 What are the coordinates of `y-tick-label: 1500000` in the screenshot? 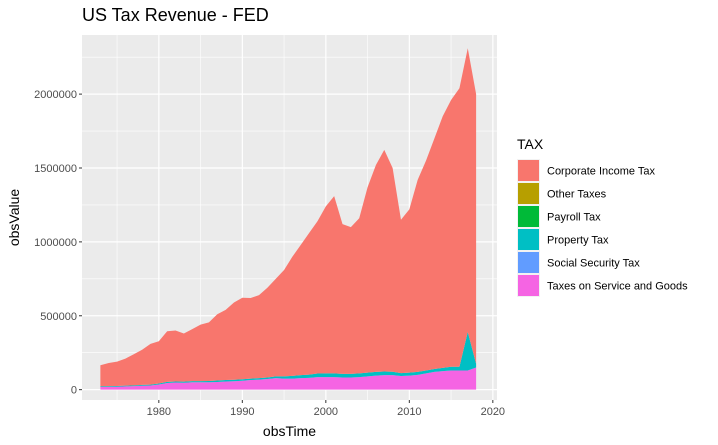 It's located at (55, 169).